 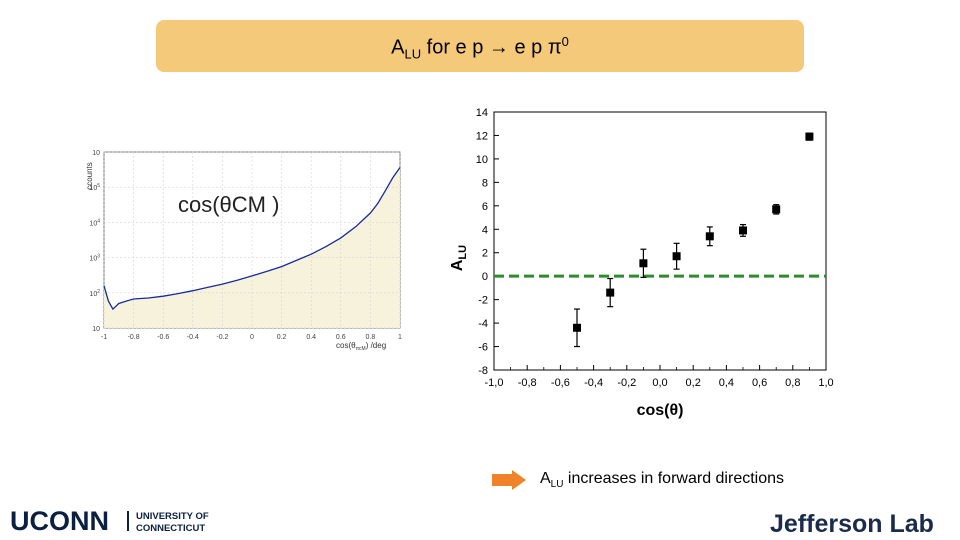 I want to click on left-annotation: cos(θCM ), so click(x=228, y=204).